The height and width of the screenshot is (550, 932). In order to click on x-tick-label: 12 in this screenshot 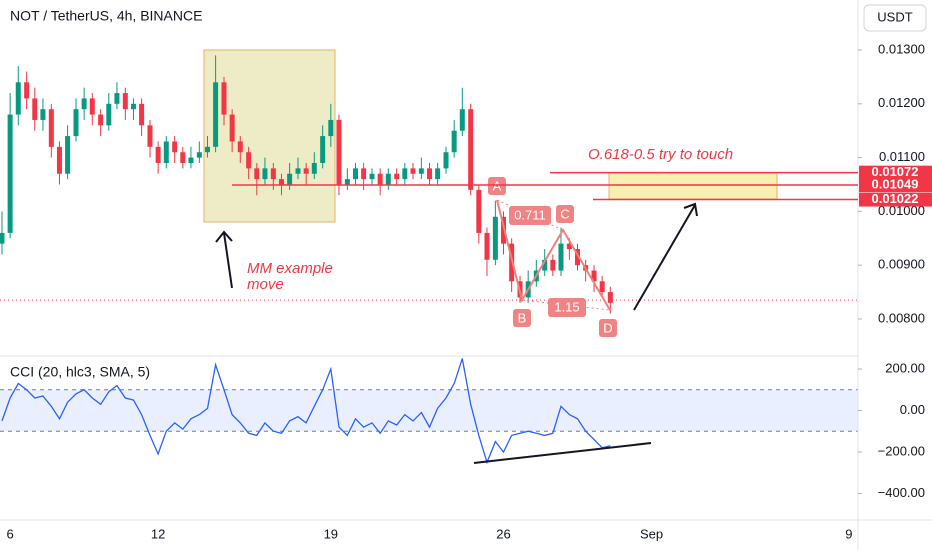, I will do `click(158, 533)`.